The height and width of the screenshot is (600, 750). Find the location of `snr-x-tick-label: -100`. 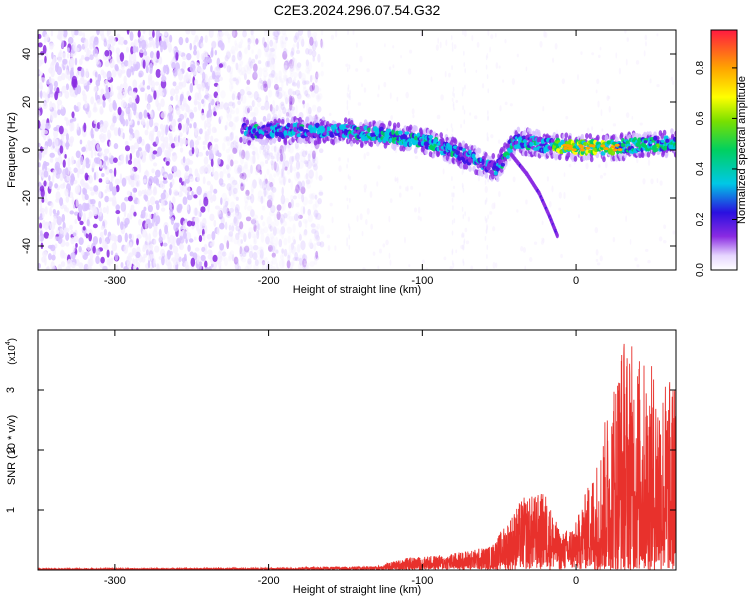

snr-x-tick-label: -100 is located at coordinates (422, 581).